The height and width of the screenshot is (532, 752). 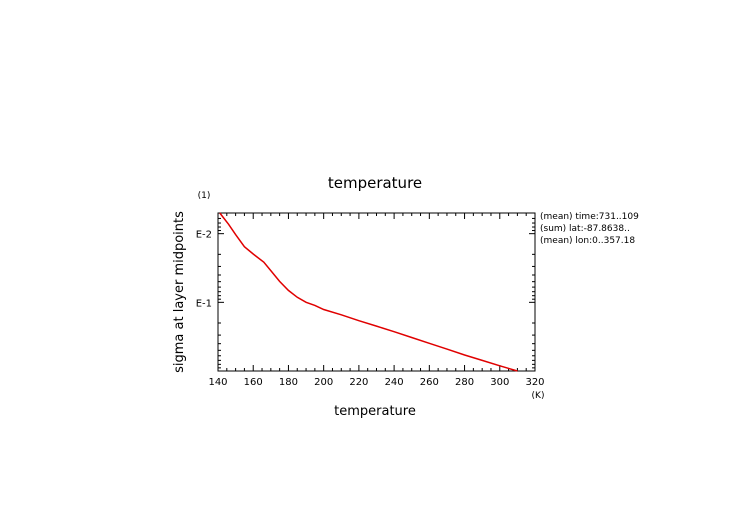 I want to click on x-tick-label: 260, so click(x=429, y=382).